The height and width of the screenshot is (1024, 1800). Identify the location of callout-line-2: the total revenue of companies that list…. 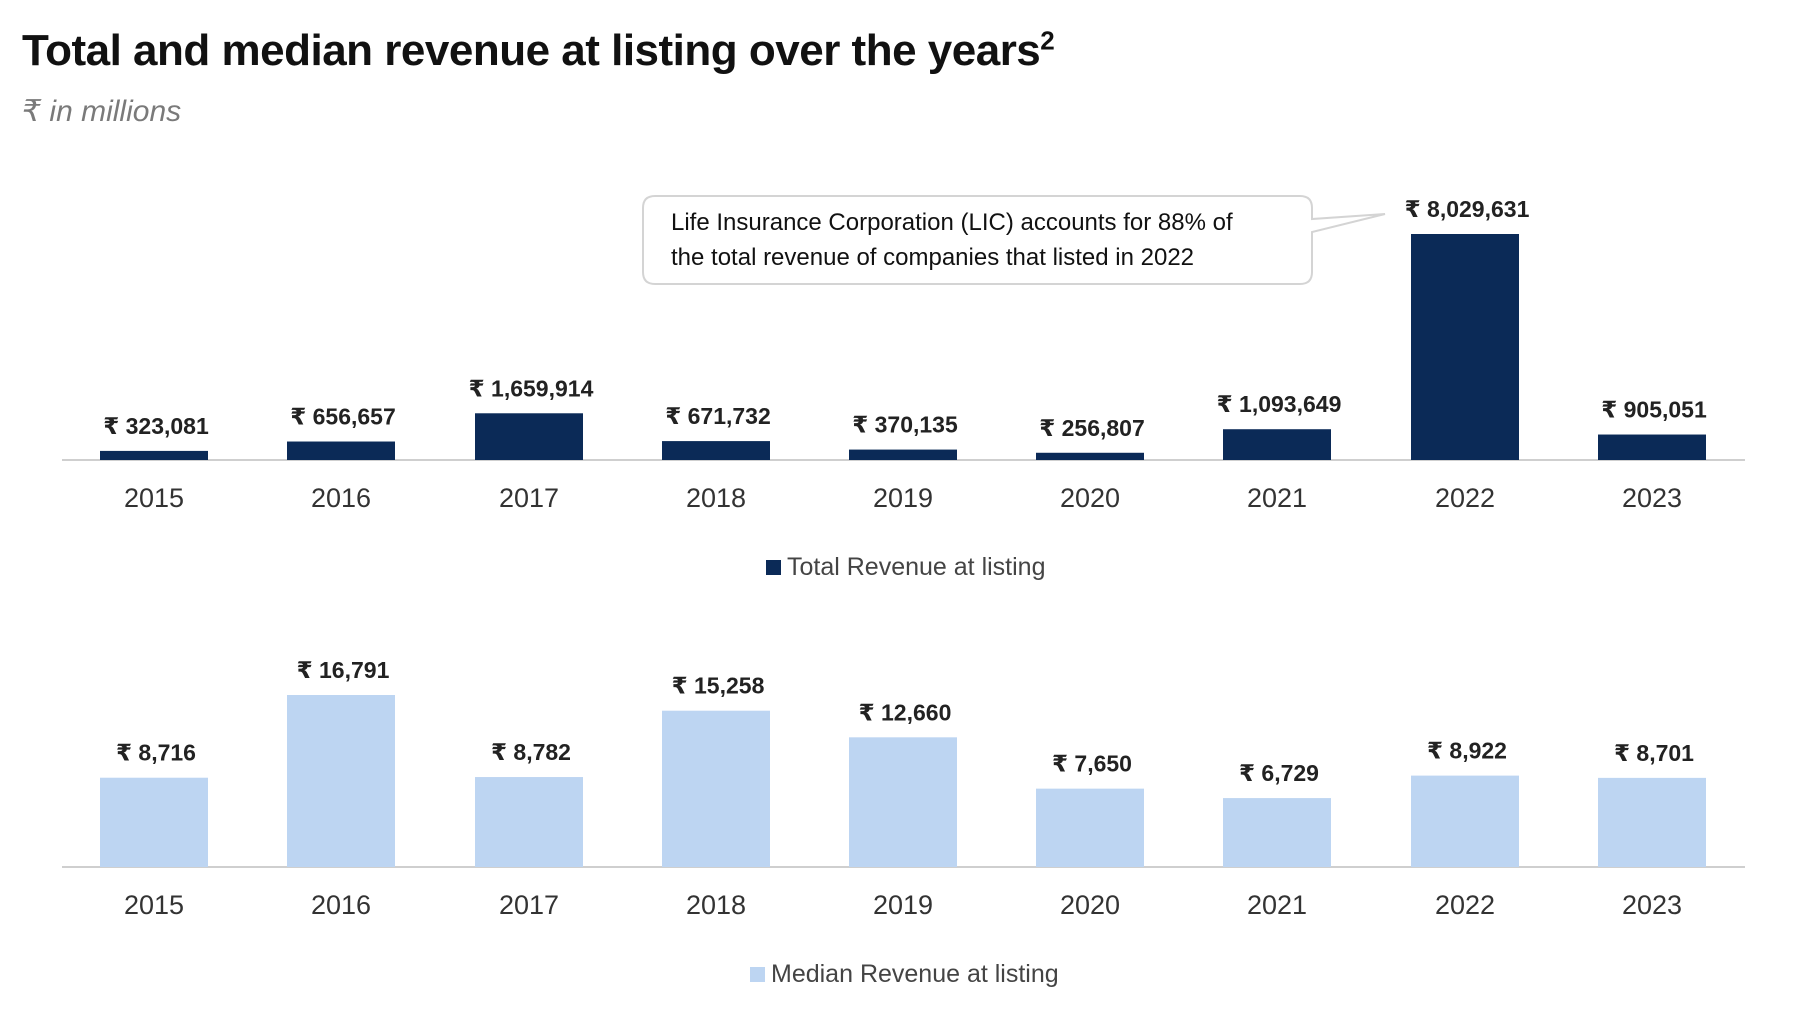
(933, 257).